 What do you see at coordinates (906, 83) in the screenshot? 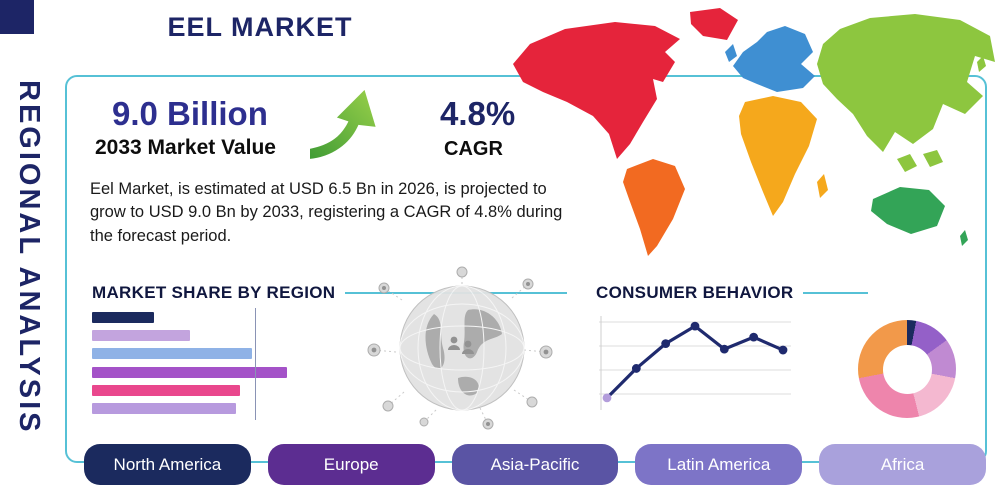
I see `continent-asia` at bounding box center [906, 83].